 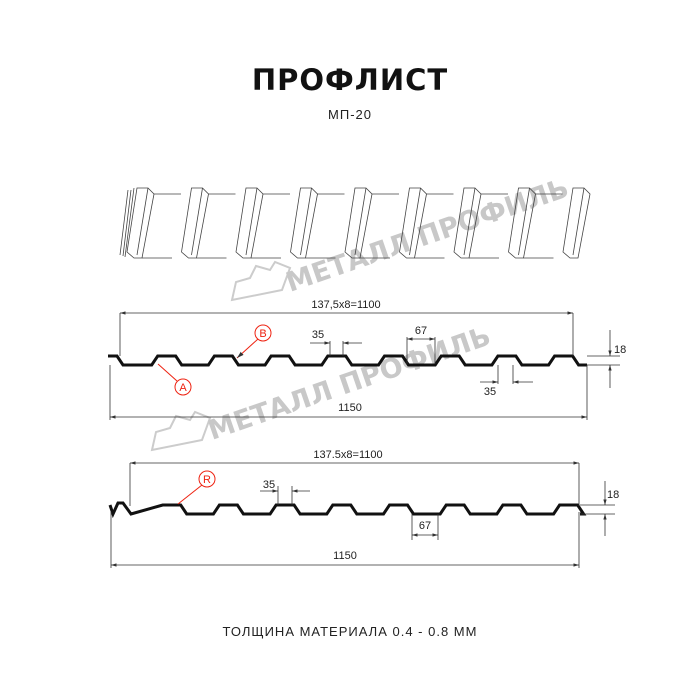 I want to click on page-title: ПРОФЛИСТ, so click(x=350, y=80).